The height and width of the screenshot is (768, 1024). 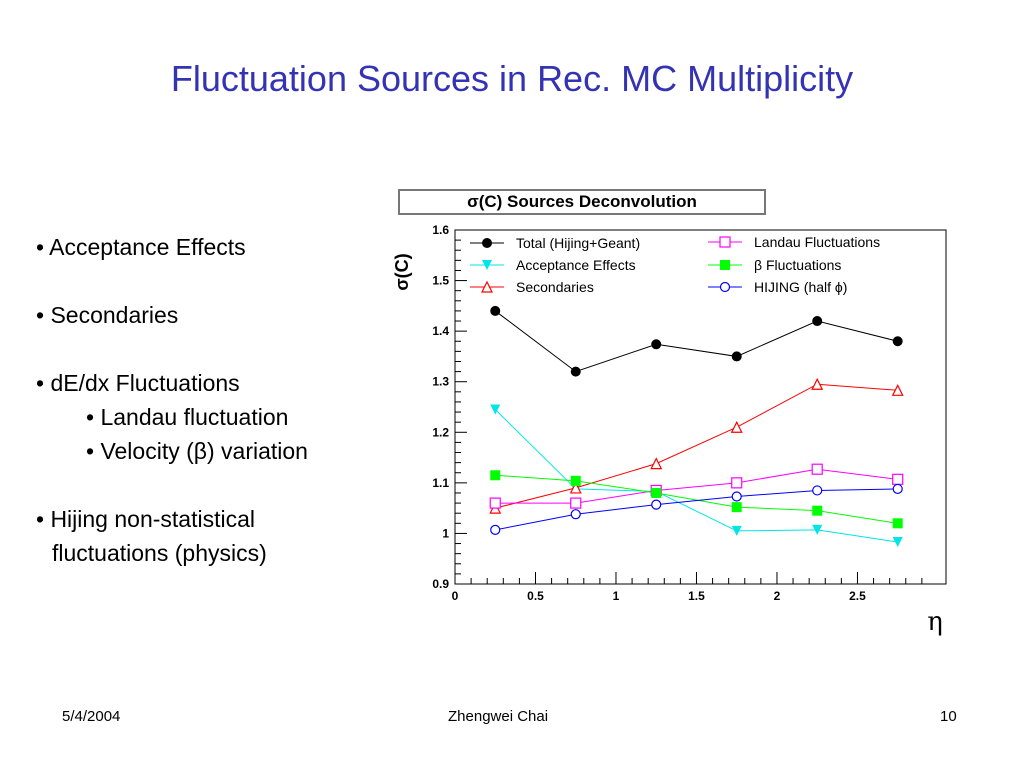 I want to click on y-tick-label: 1.4, so click(x=440, y=331).